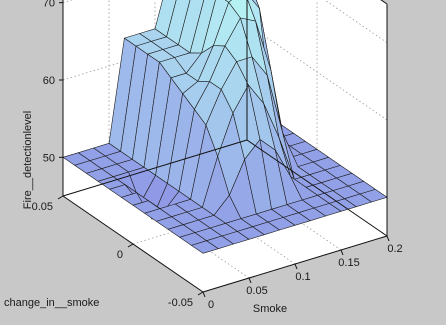  I want to click on y-tick-label: 0, so click(120, 255).